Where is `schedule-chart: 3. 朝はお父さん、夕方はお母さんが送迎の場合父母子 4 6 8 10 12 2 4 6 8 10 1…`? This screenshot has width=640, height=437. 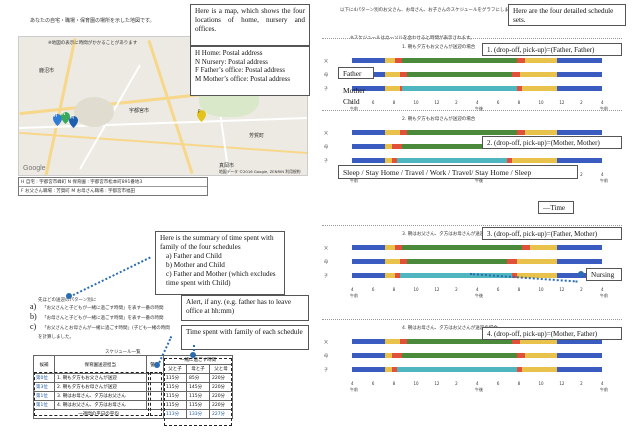 schedule-chart: 3. 朝はお父さん、夕方はお母さんが送迎の場合父母子 4 6 8 10 12 2 4 6 8 10 1… is located at coordinates (472, 266).